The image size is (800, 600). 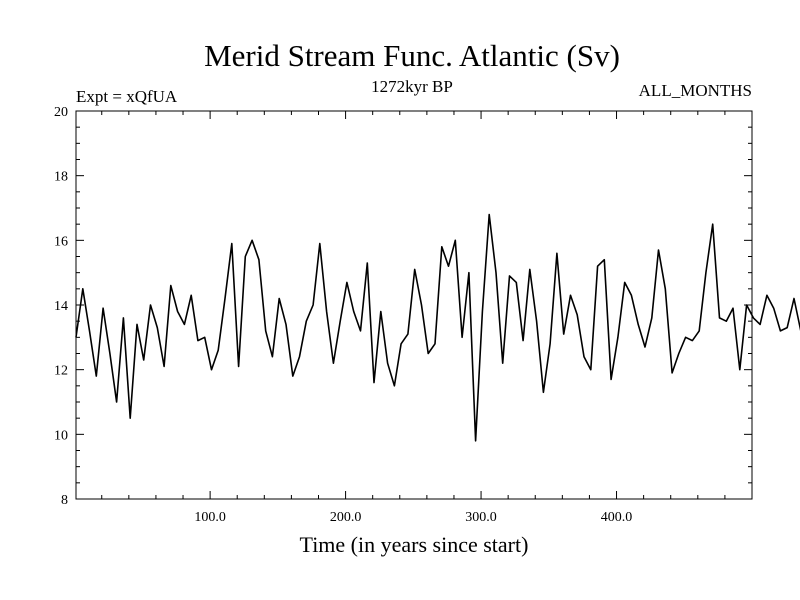 What do you see at coordinates (210, 517) in the screenshot?
I see `x-tick-label: 100.0` at bounding box center [210, 517].